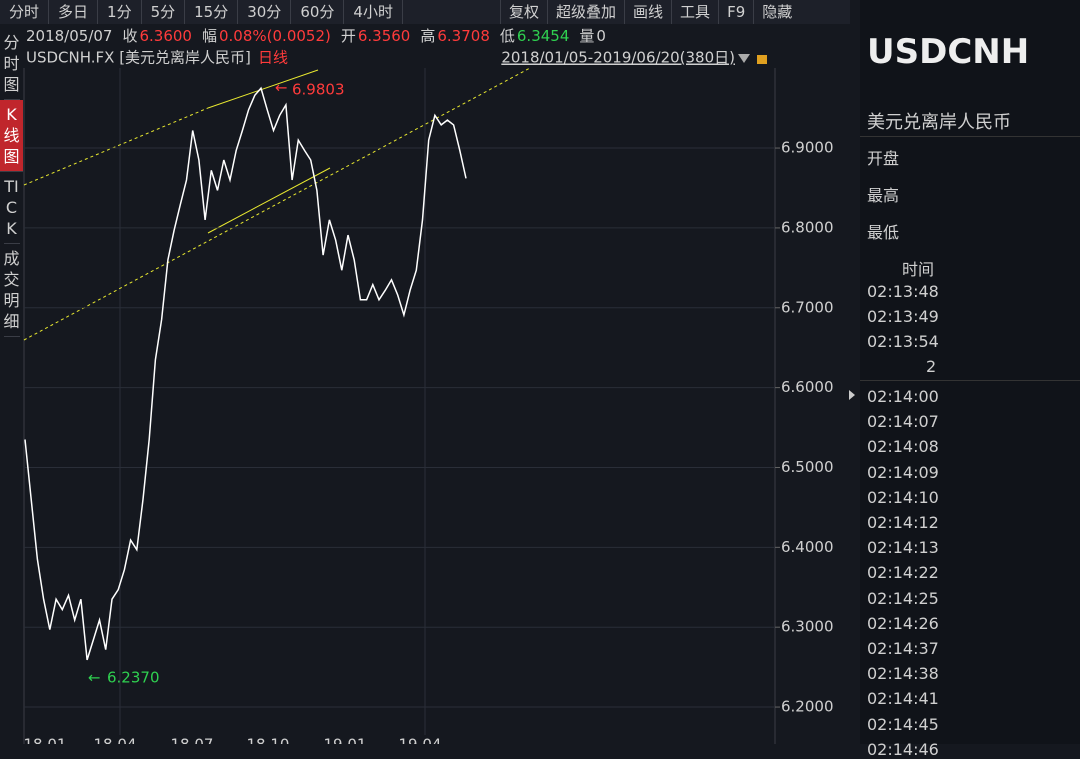 This screenshot has width=1080, height=759. I want to click on tool-button: 30分, so click(265, 12).